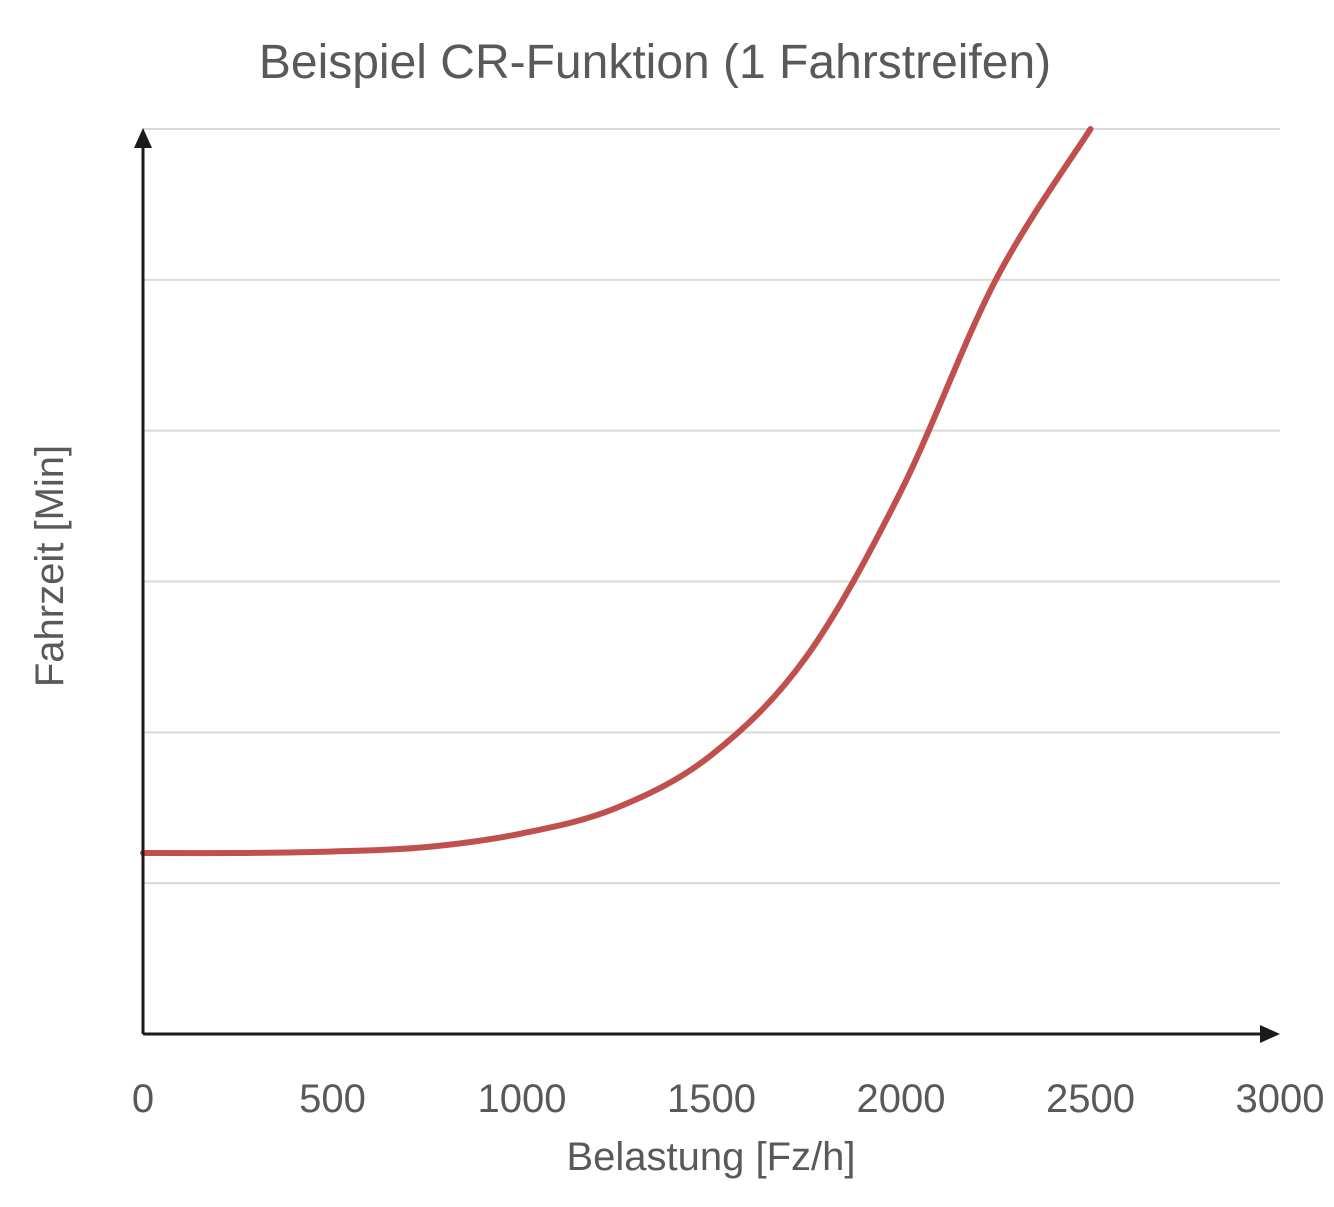 The width and height of the screenshot is (1334, 1207). What do you see at coordinates (901, 1099) in the screenshot?
I see `x-tick-label: 2000` at bounding box center [901, 1099].